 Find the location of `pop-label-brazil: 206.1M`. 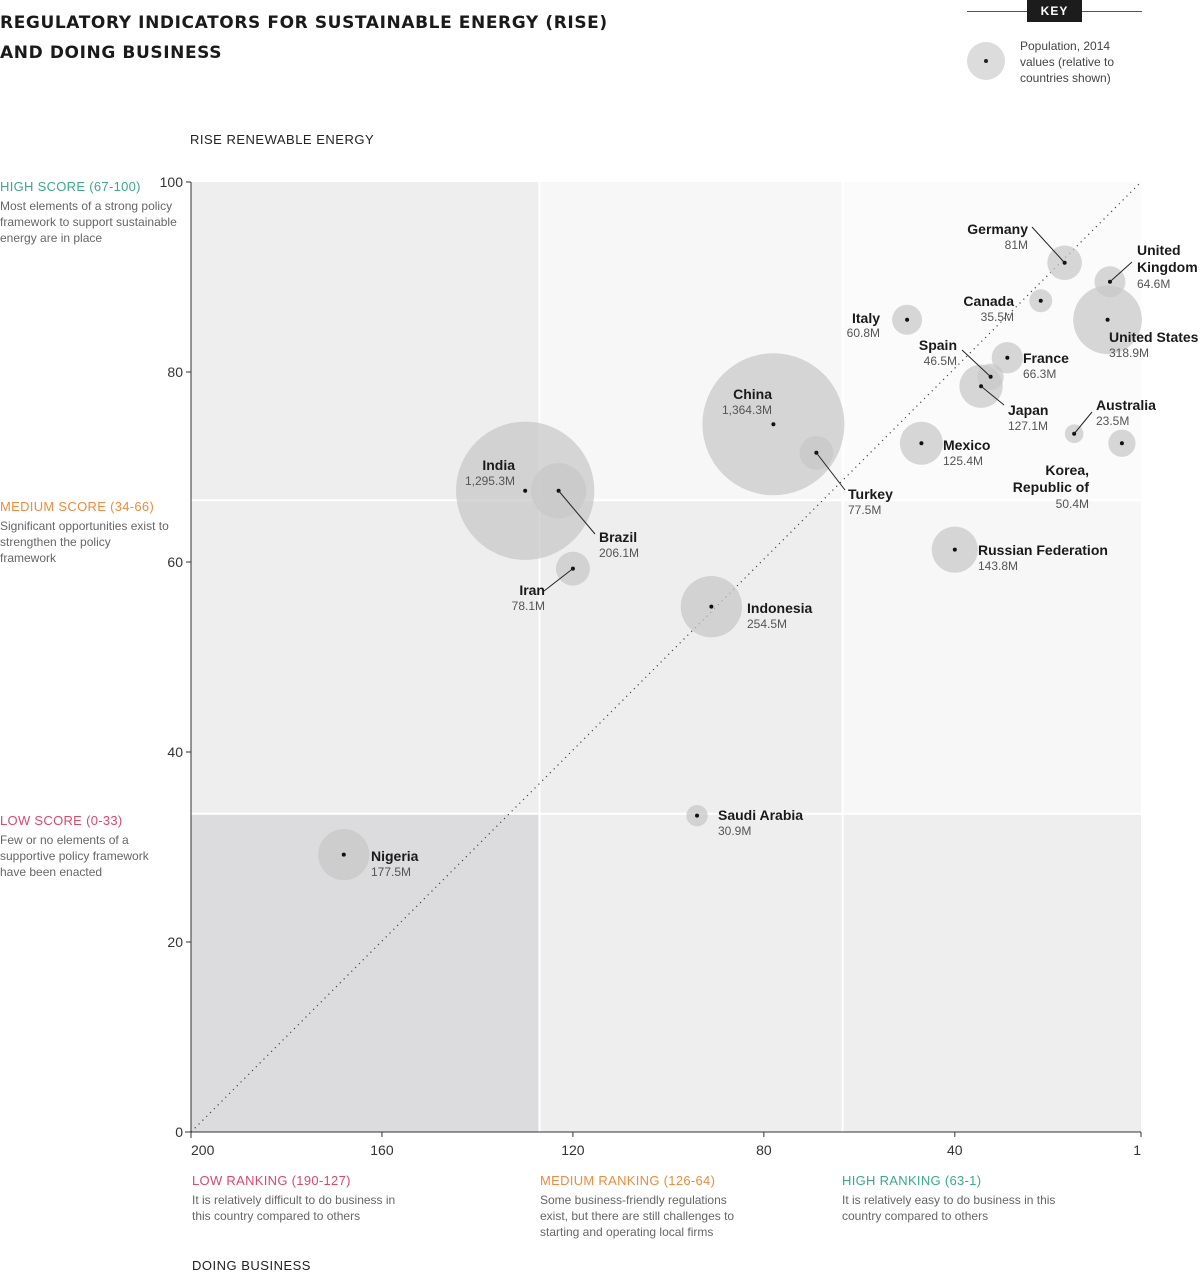

pop-label-brazil: 206.1M is located at coordinates (619, 553).